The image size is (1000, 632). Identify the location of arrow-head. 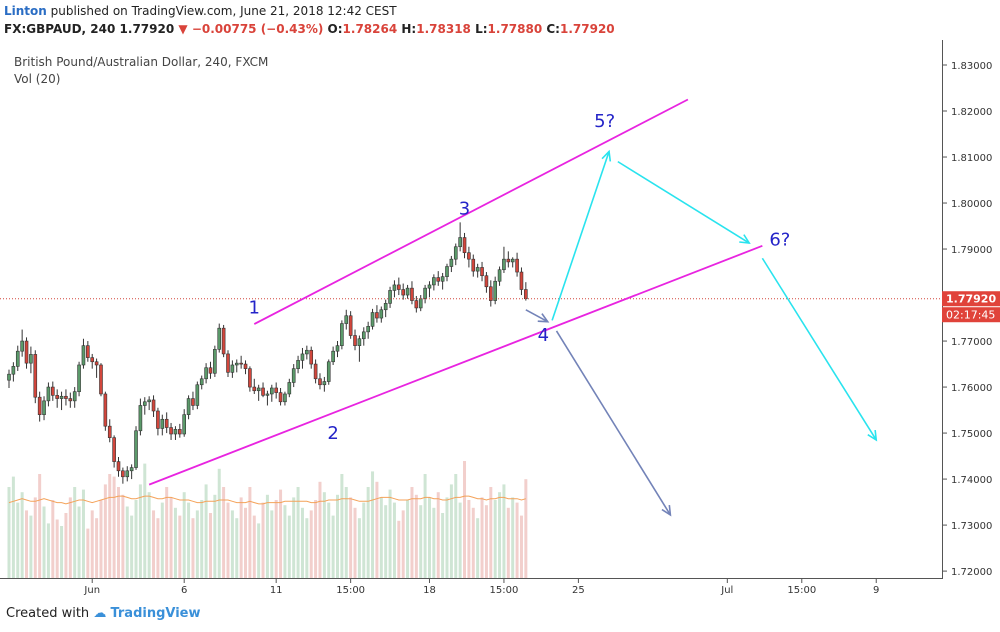
(606, 155).